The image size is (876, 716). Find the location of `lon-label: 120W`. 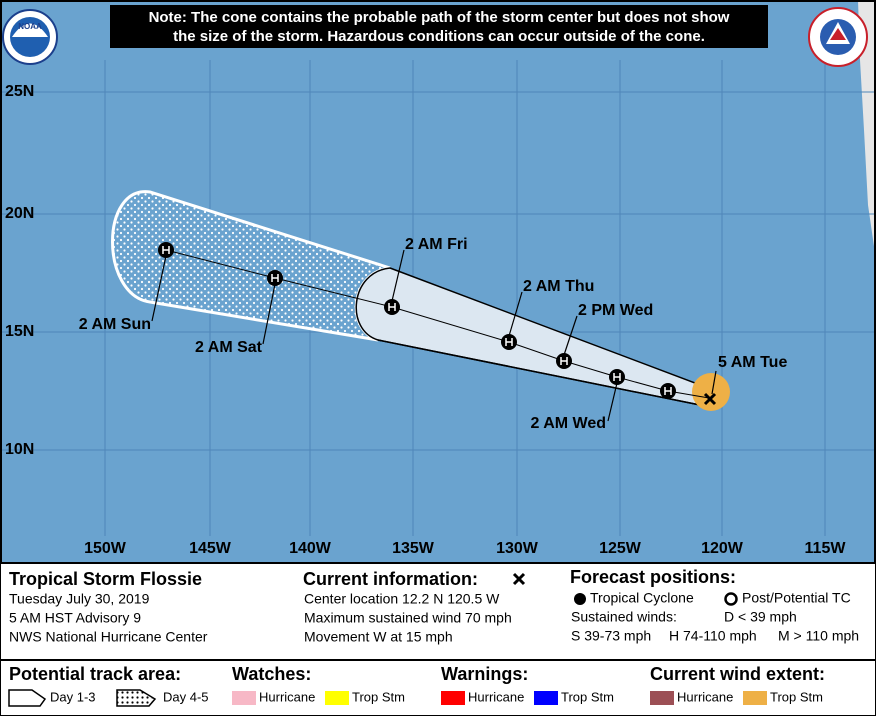

lon-label: 120W is located at coordinates (722, 548).